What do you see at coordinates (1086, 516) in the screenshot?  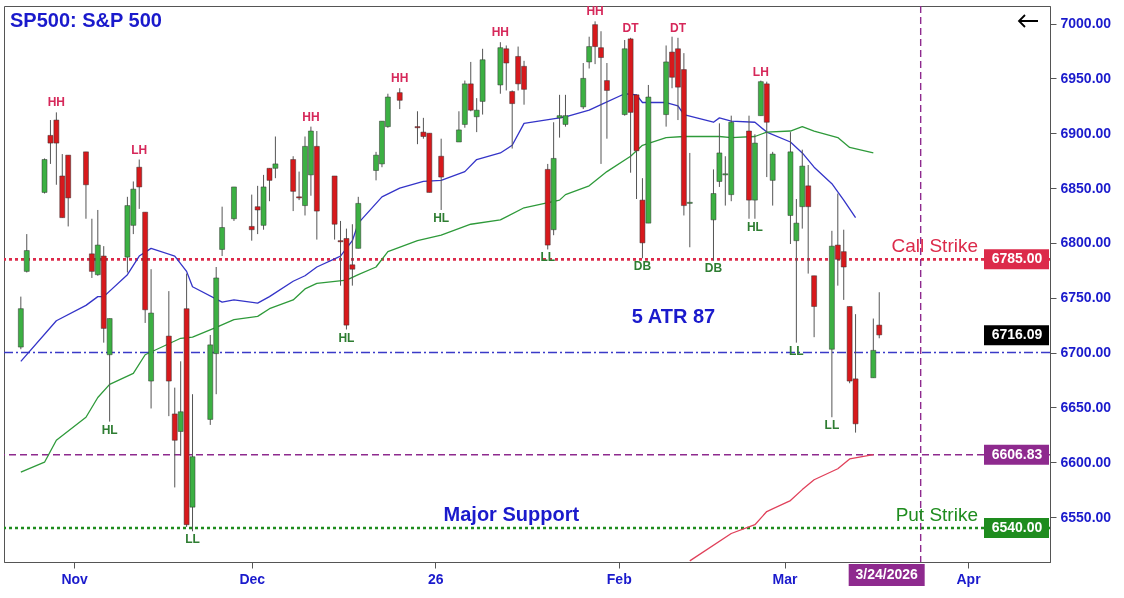 I see `y-tick-label: 6550.00` at bounding box center [1086, 516].